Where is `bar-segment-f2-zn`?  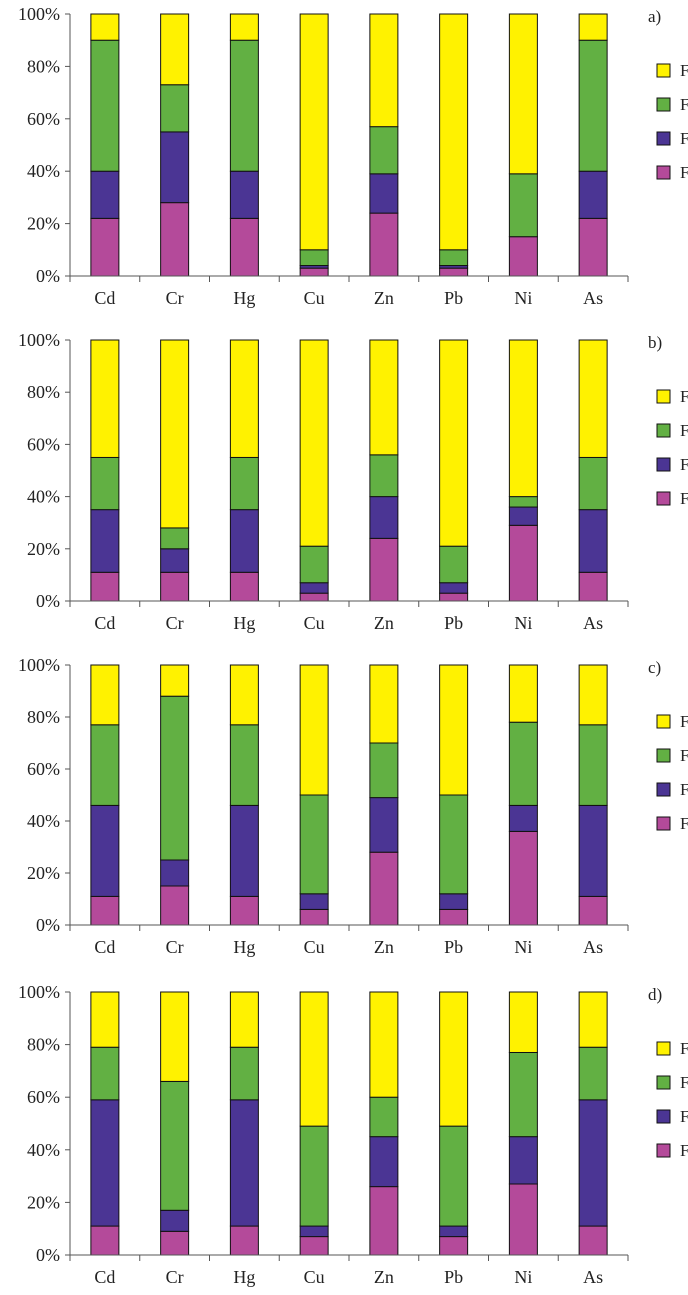 bar-segment-f2-zn is located at coordinates (384, 825).